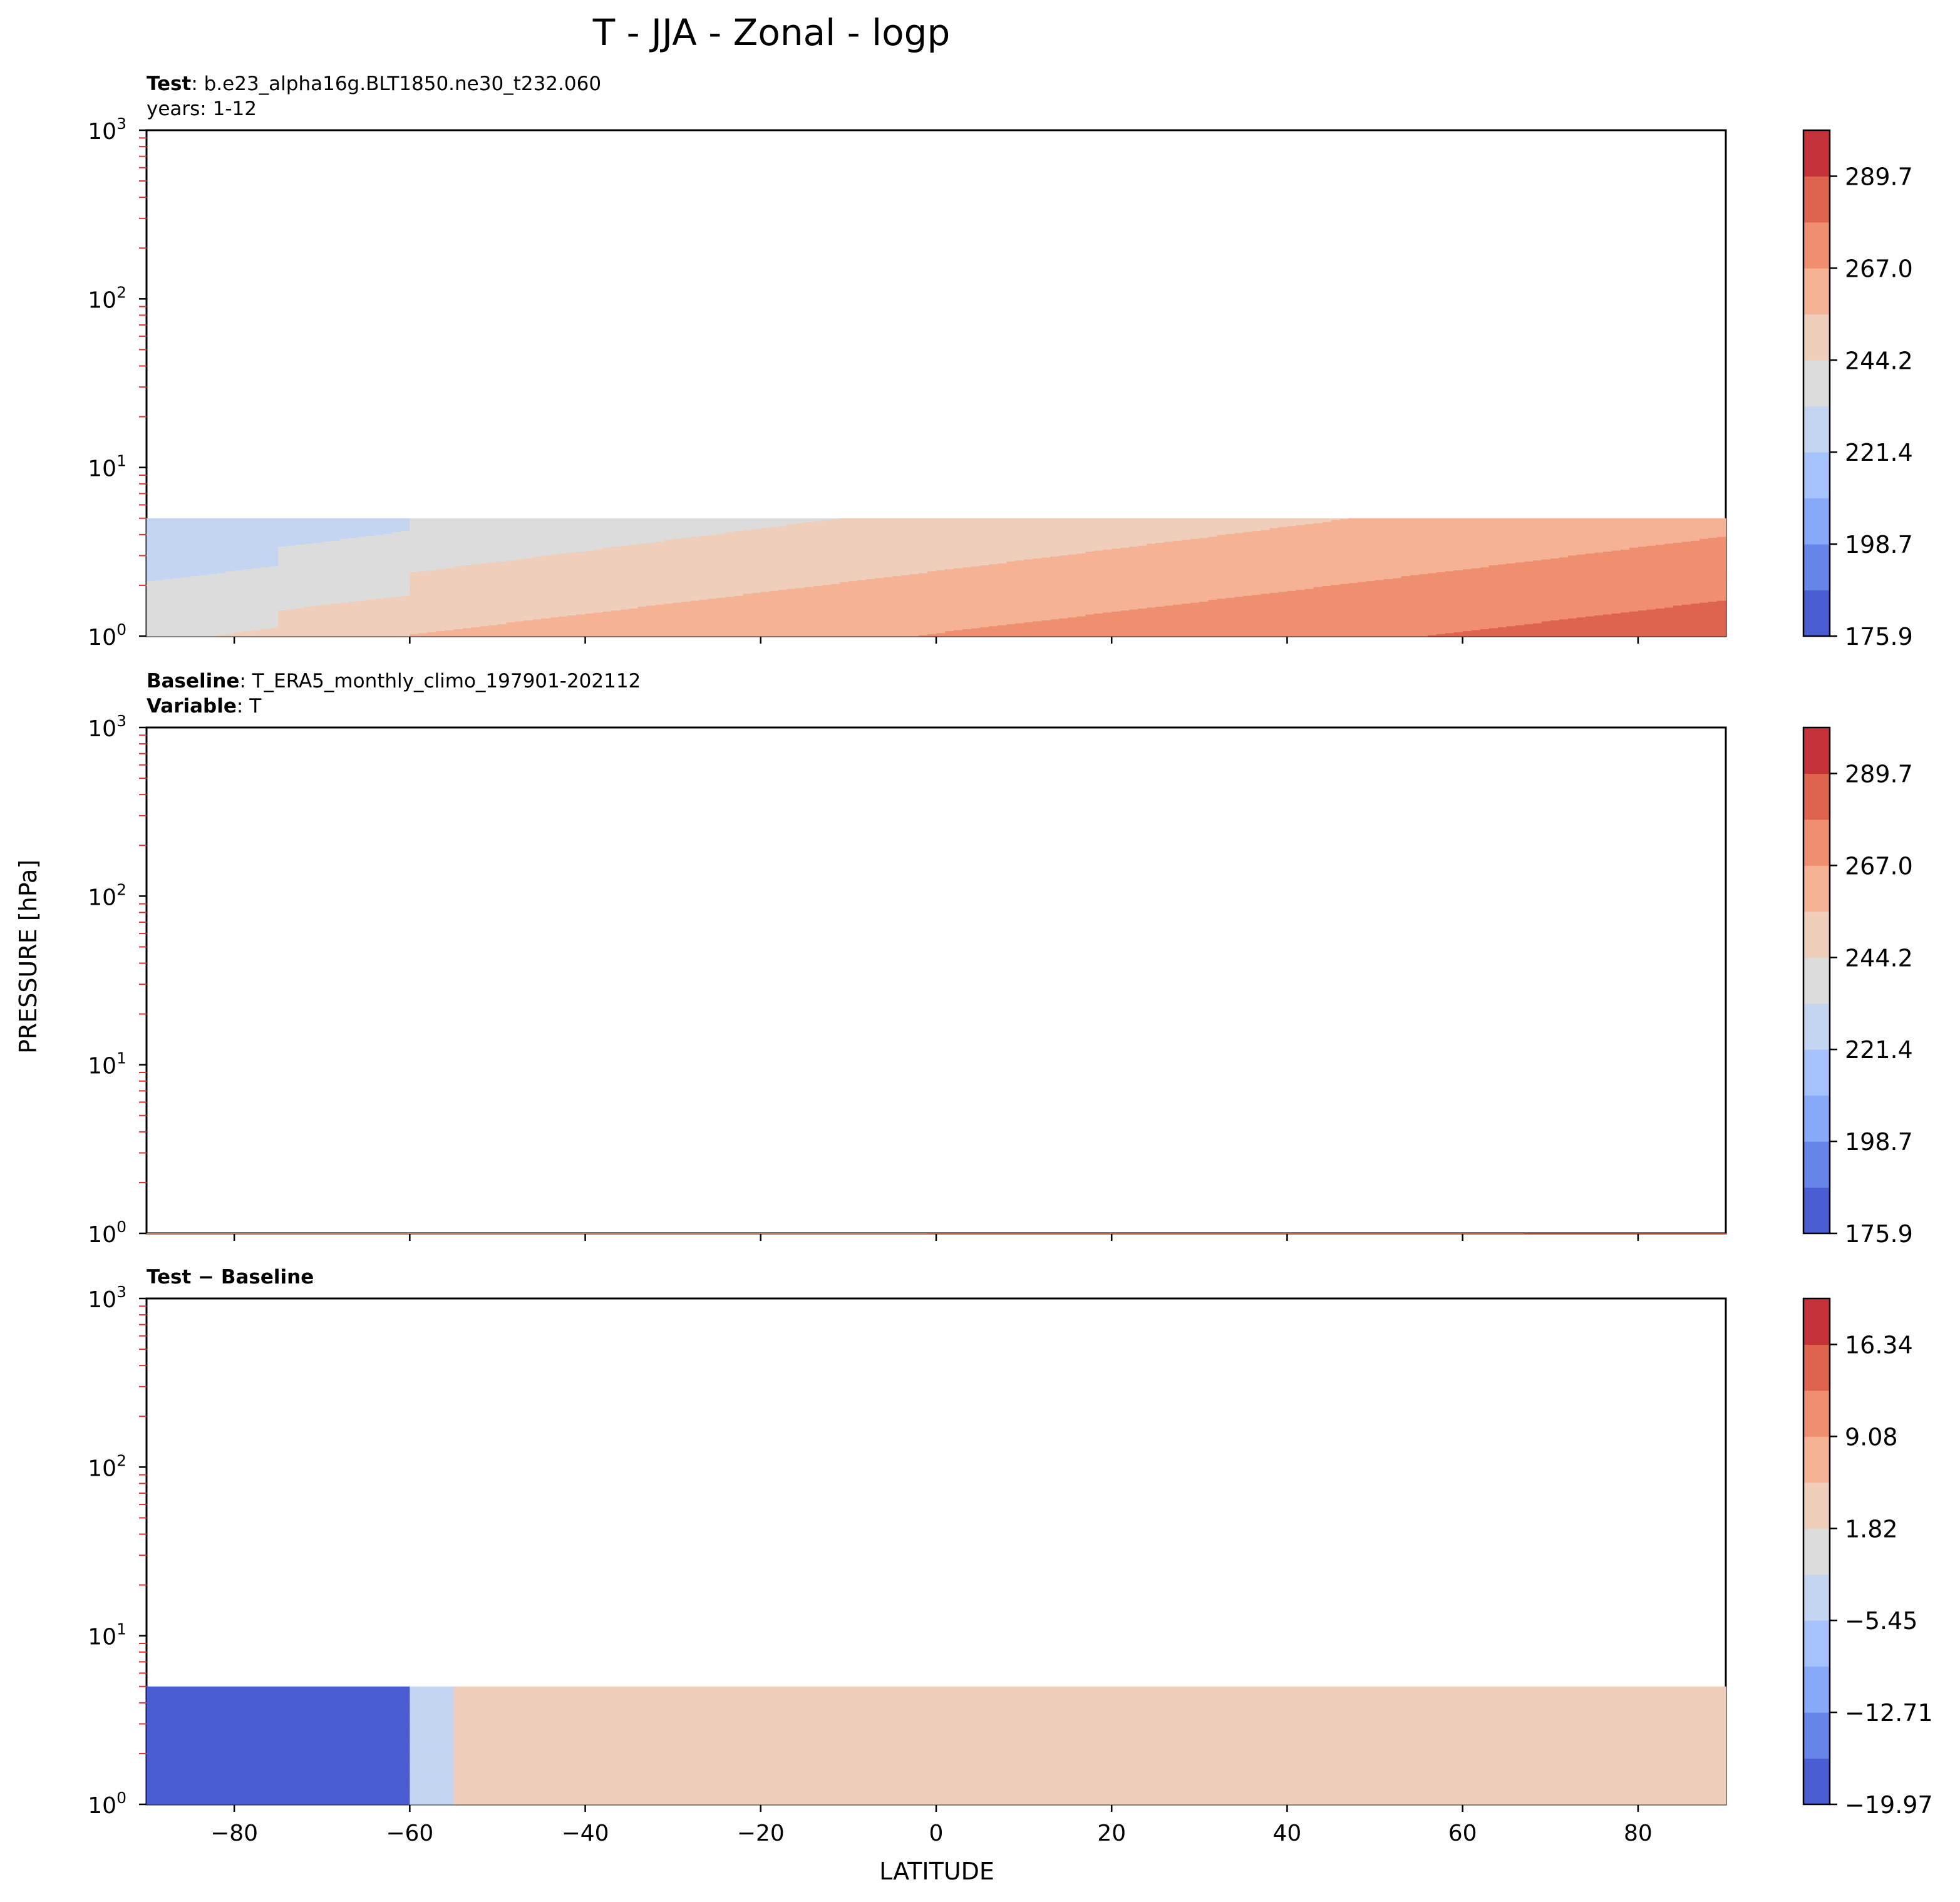 The width and height of the screenshot is (1960, 1902). Describe the element at coordinates (1879, 1345) in the screenshot. I see `colorbar-tick-label: 16.34` at that location.